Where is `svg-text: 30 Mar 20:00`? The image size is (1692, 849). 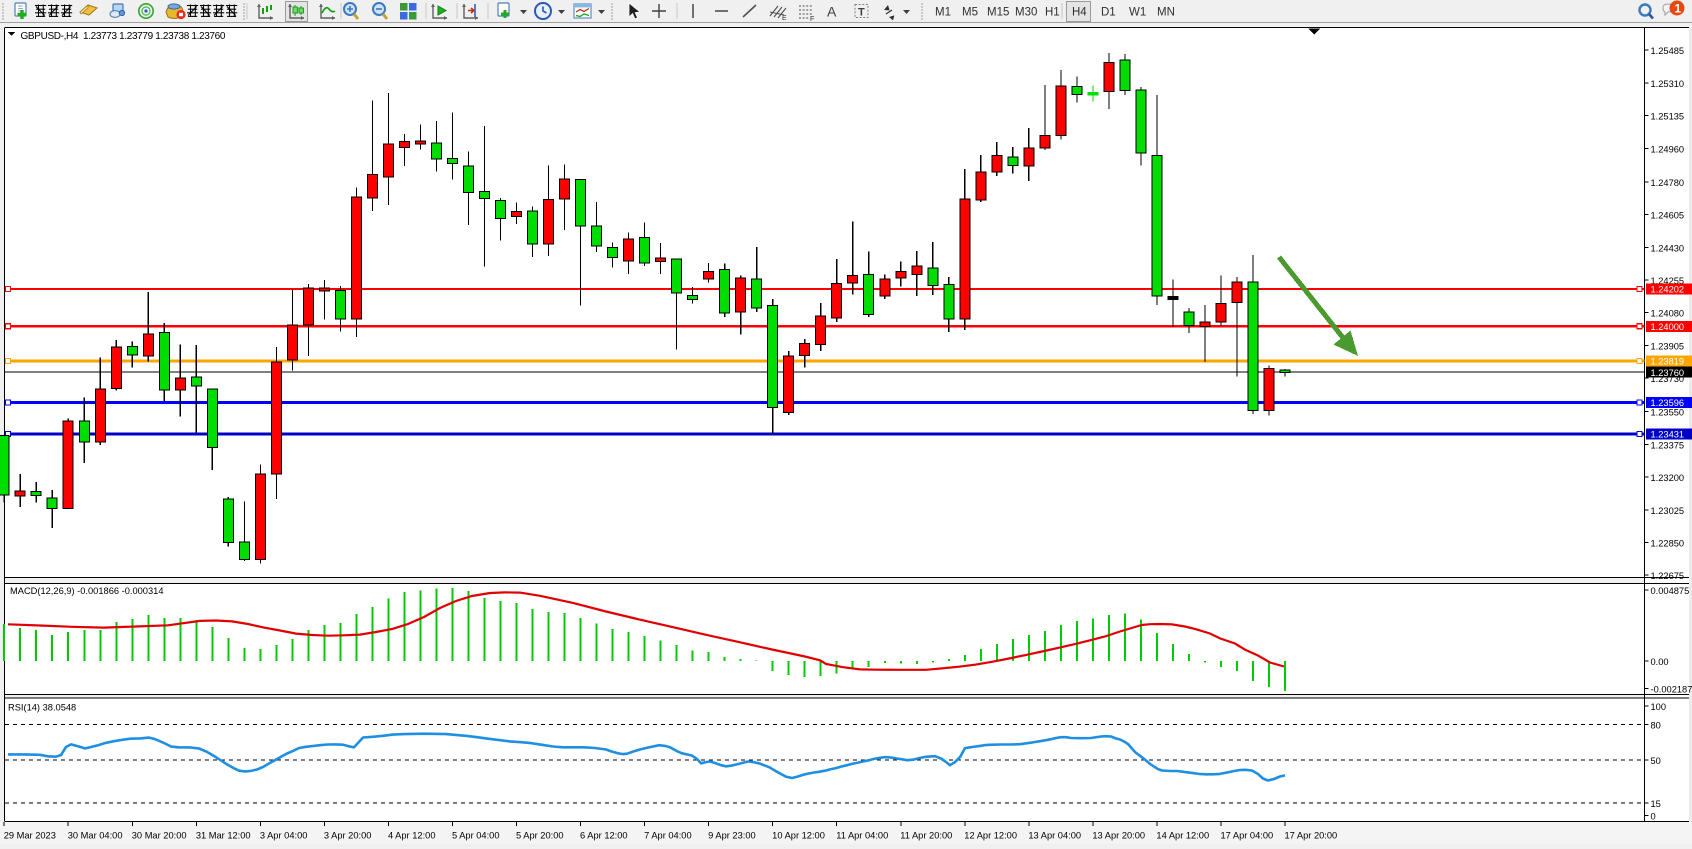
svg-text: 30 Mar 20:00 is located at coordinates (159, 836).